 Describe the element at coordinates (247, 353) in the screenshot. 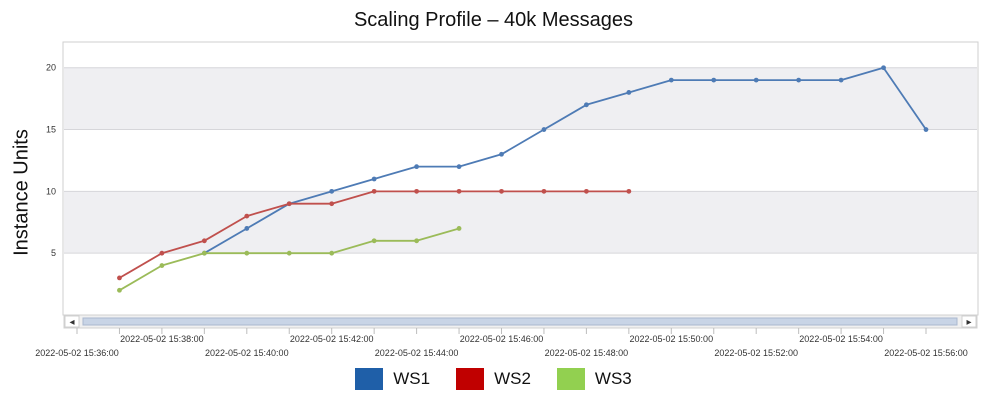

I see `x-tick-label: 2022-05-02 15:40:00` at that location.